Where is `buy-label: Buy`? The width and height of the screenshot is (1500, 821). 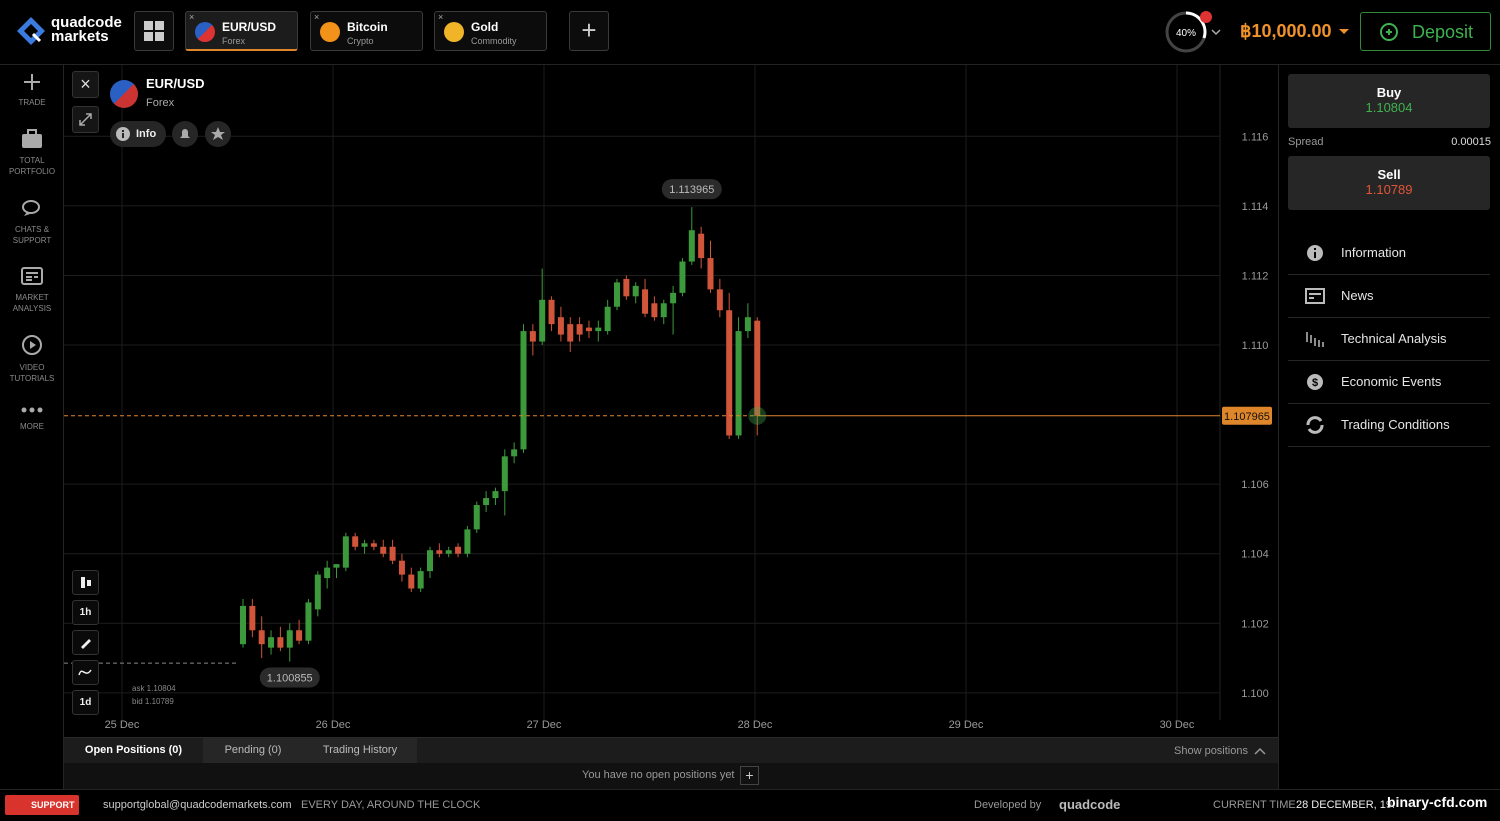 buy-label: Buy is located at coordinates (1389, 92).